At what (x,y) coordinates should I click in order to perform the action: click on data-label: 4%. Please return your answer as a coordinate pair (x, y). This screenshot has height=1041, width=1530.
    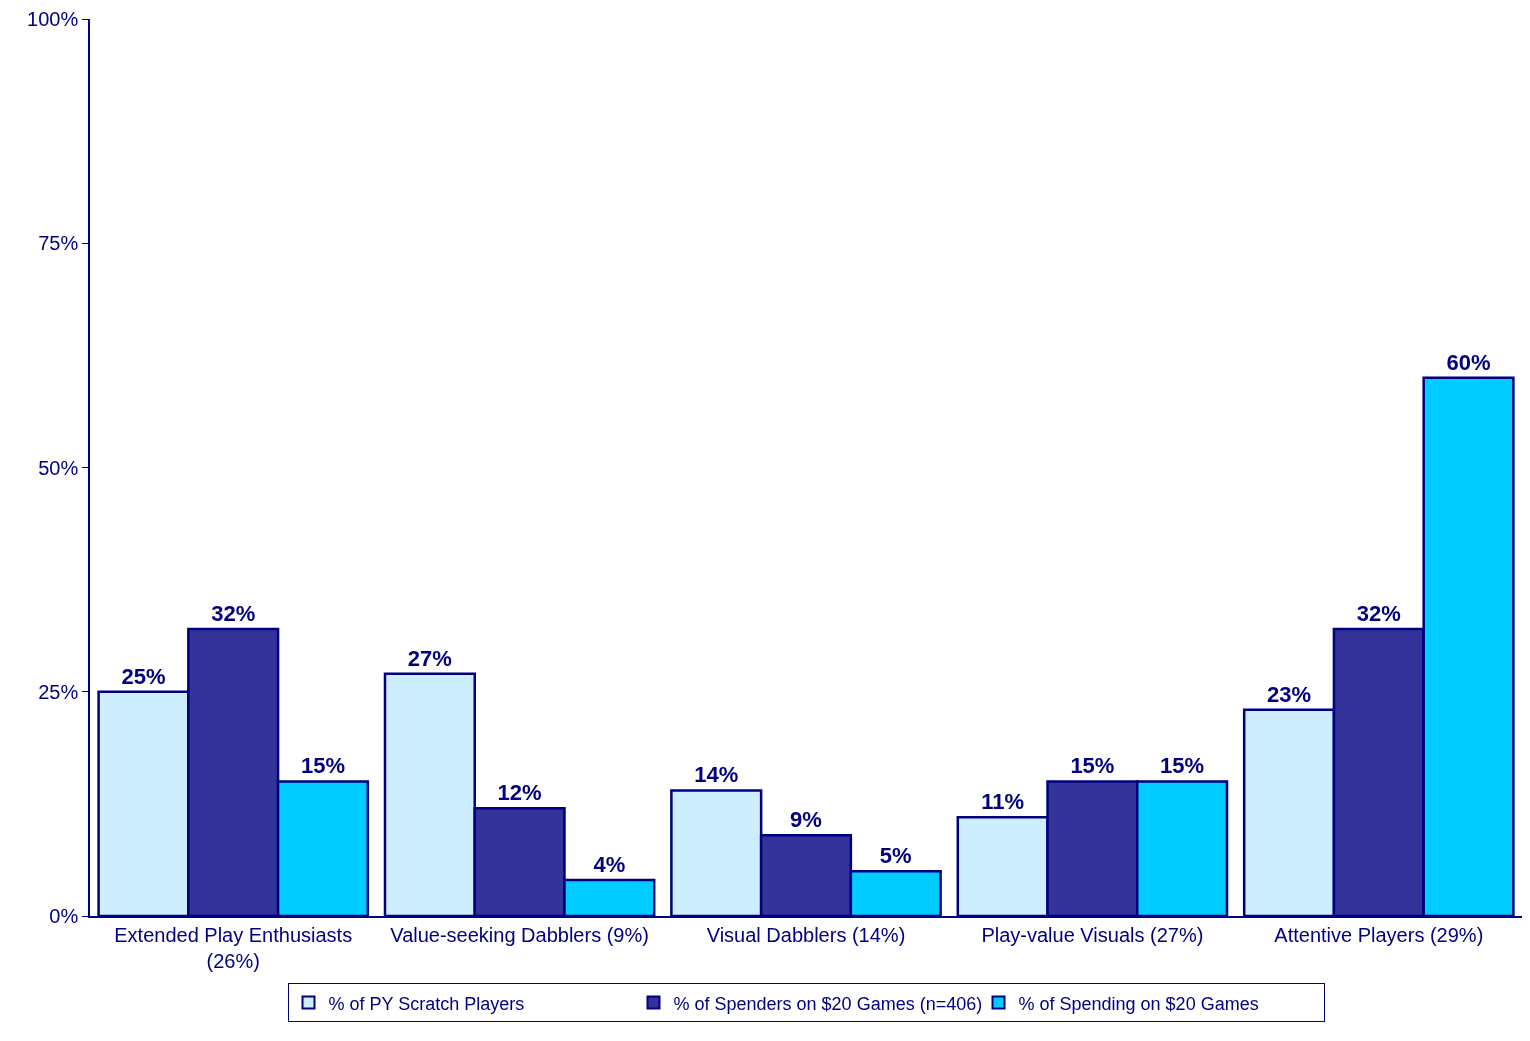
    Looking at the image, I should click on (609, 865).